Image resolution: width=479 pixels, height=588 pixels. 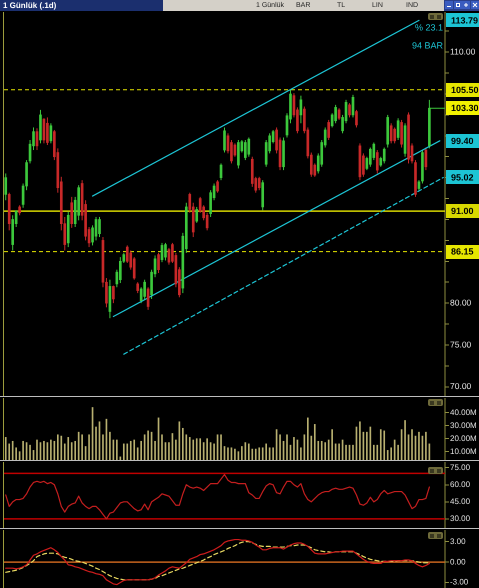 I want to click on y-tick-label: 110.00, so click(x=463, y=51).